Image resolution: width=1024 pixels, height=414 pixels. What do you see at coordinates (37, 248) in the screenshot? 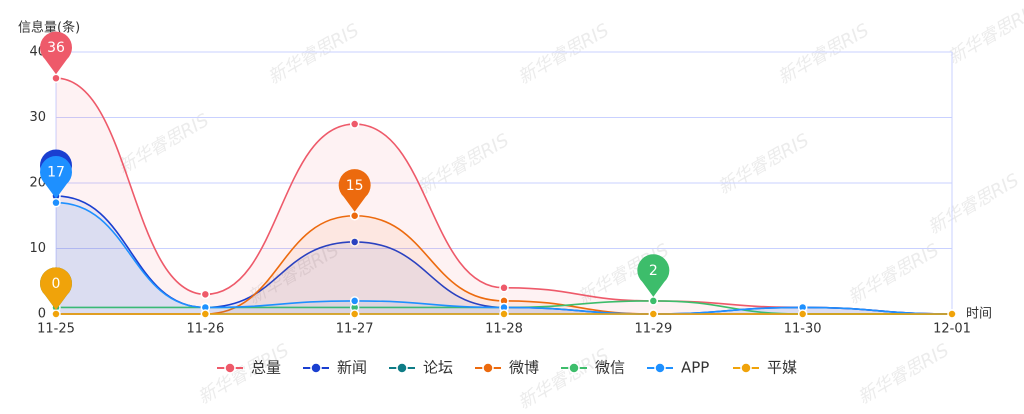
I see `y-tick-label: 10` at bounding box center [37, 248].